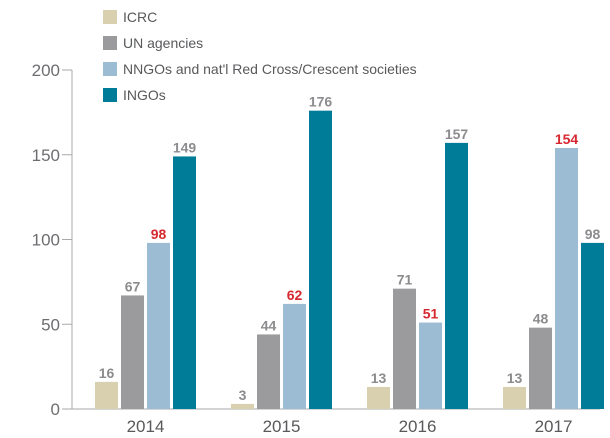 This screenshot has width=610, height=438. Describe the element at coordinates (146, 426) in the screenshot. I see `x-tick-label: 2014` at that location.